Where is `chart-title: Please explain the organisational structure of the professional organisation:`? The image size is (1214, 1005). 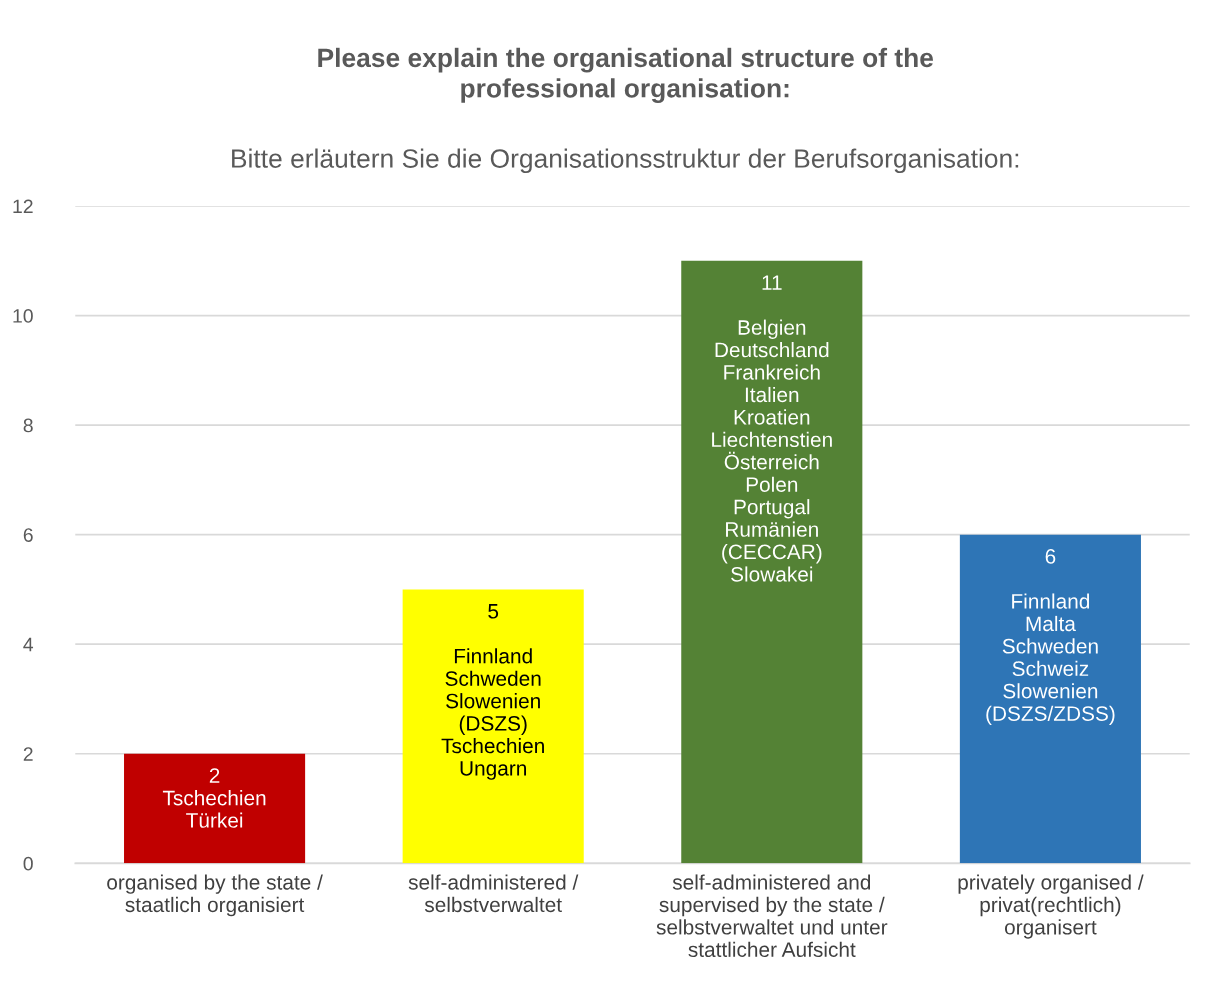 chart-title: Please explain the organisational structure of the professional organisation: is located at coordinates (626, 75).